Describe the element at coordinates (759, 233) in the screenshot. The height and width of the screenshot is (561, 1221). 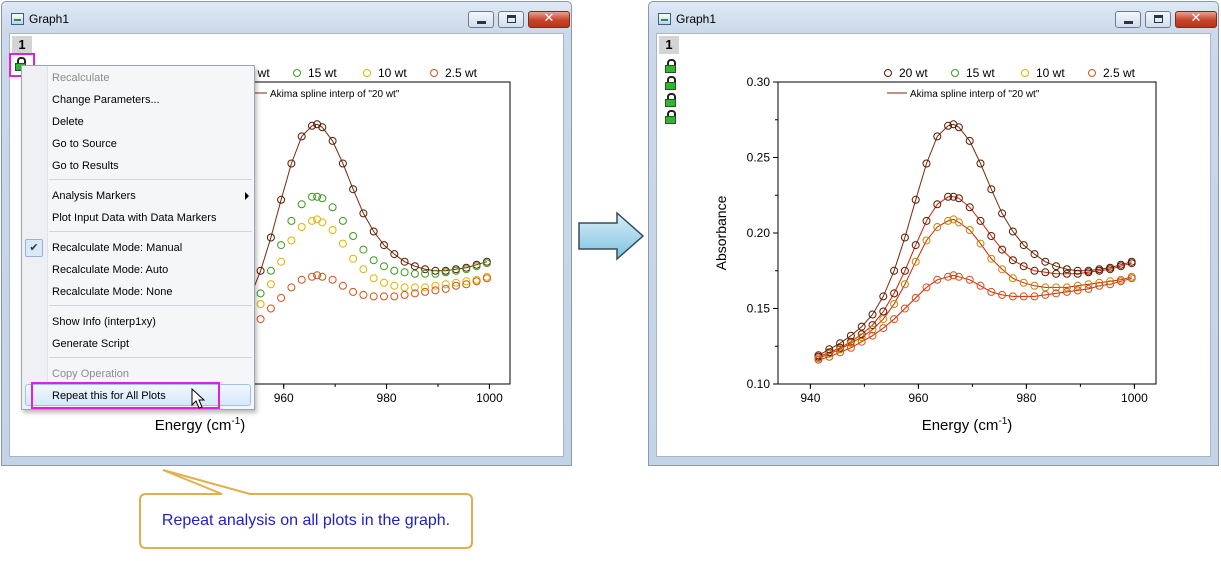
I see `y-tick-label: 0.20` at that location.